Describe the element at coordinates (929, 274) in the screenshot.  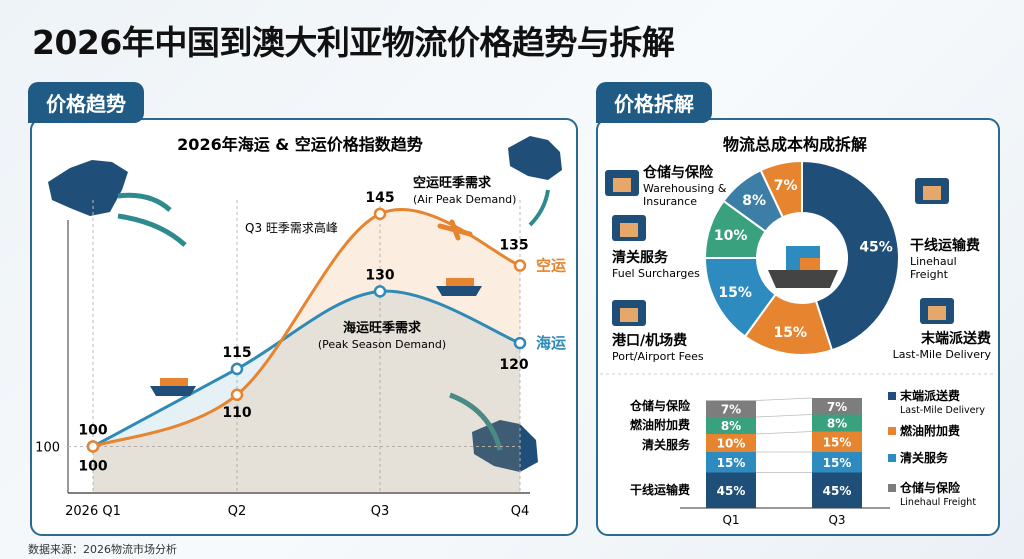
I see `donut-category-en: Freight` at that location.